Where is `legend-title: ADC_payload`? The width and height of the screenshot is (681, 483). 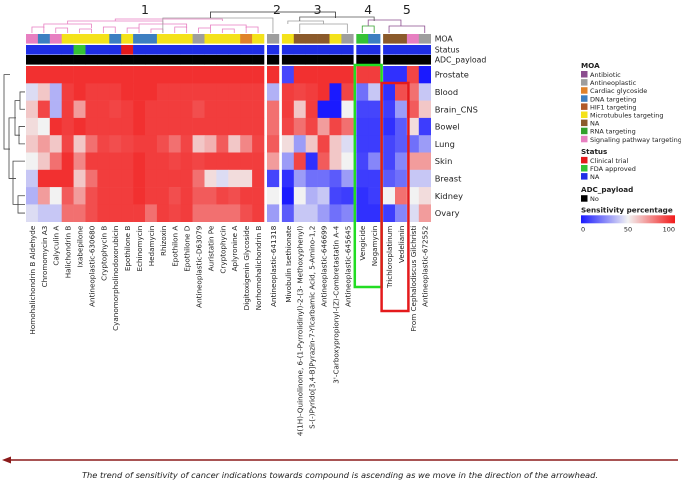
legend-title: ADC_payload is located at coordinates (607, 189).